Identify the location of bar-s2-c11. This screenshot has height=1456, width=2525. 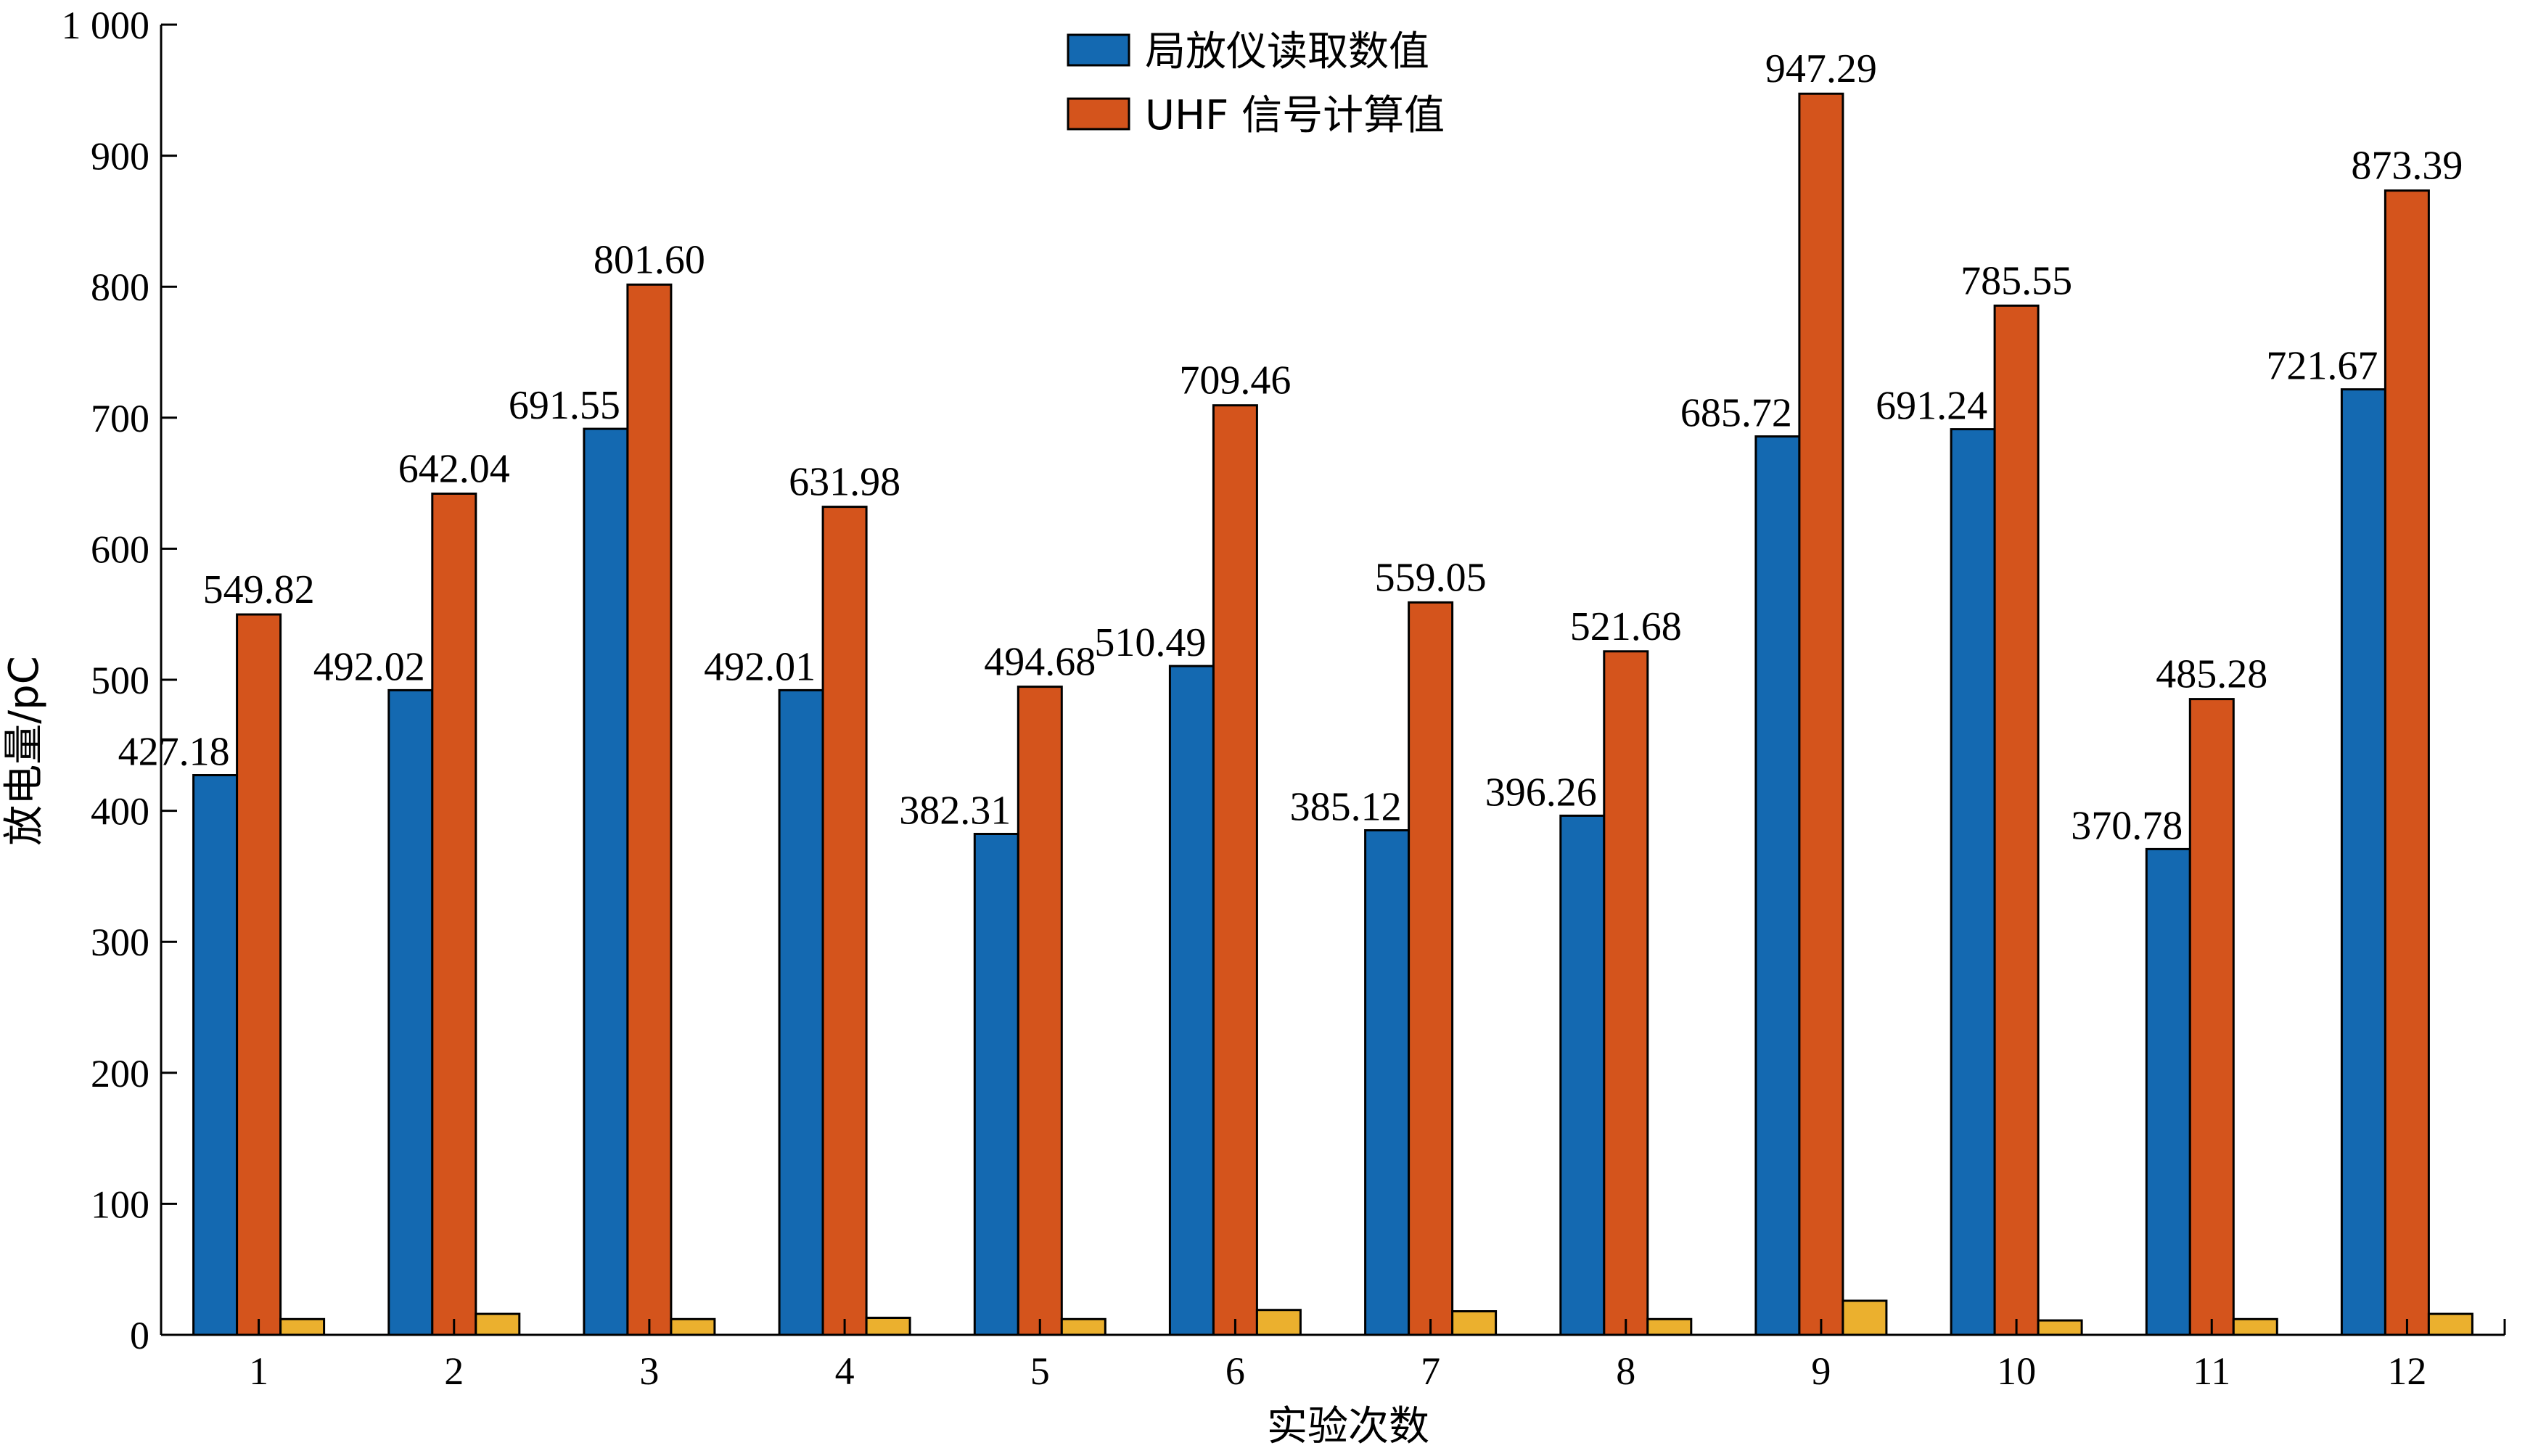
(2211, 1017).